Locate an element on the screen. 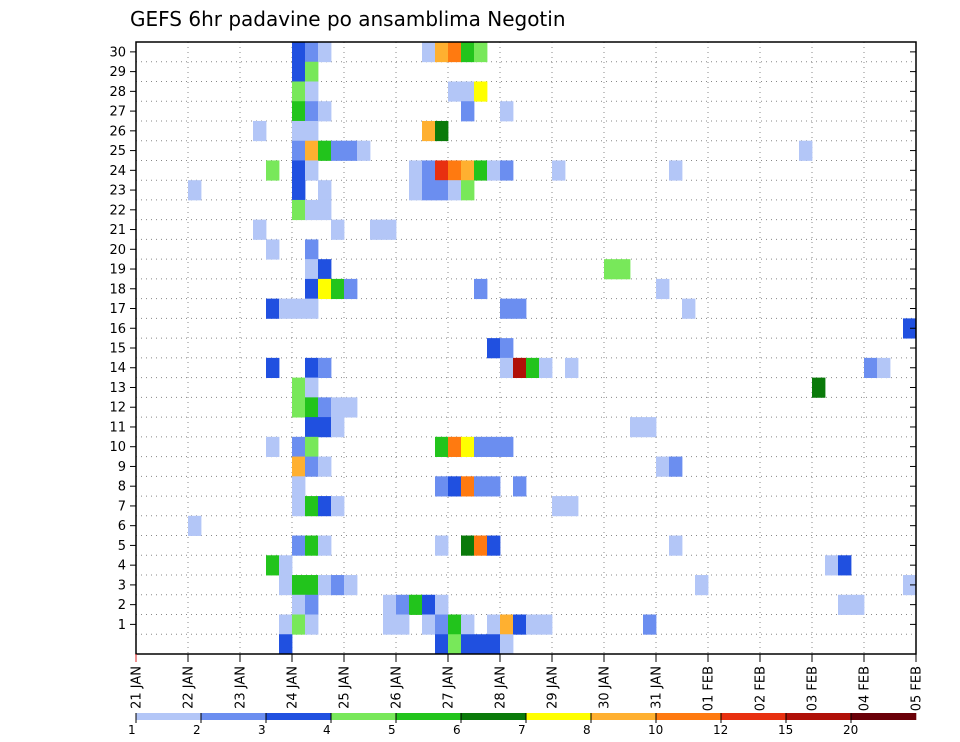 Image resolution: width=960 pixels, height=742 pixels. y-tick-label: 10 is located at coordinates (117, 447).